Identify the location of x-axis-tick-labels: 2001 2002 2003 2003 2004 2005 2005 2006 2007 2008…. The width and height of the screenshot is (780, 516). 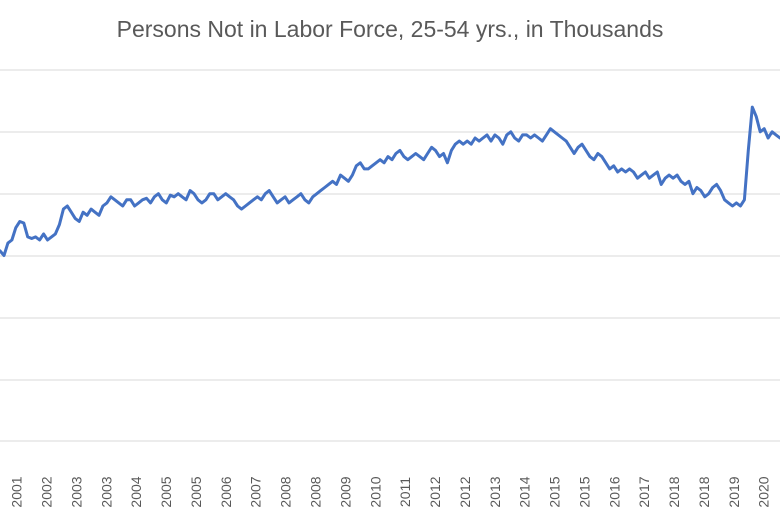
(390, 491).